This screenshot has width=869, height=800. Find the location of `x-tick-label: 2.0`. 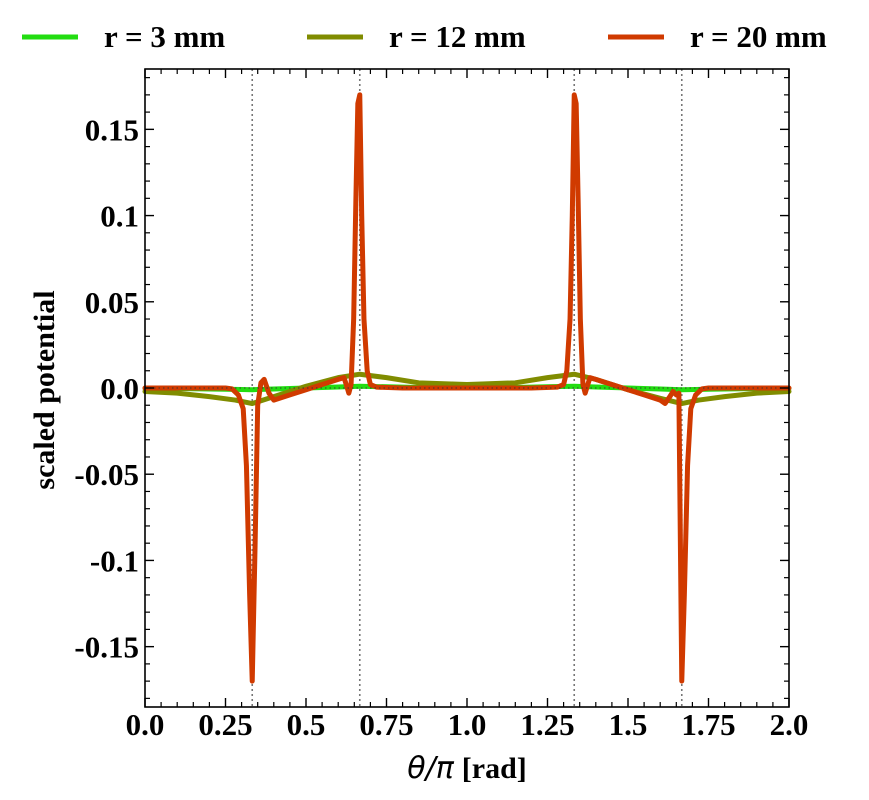

x-tick-label: 2.0 is located at coordinates (789, 724).